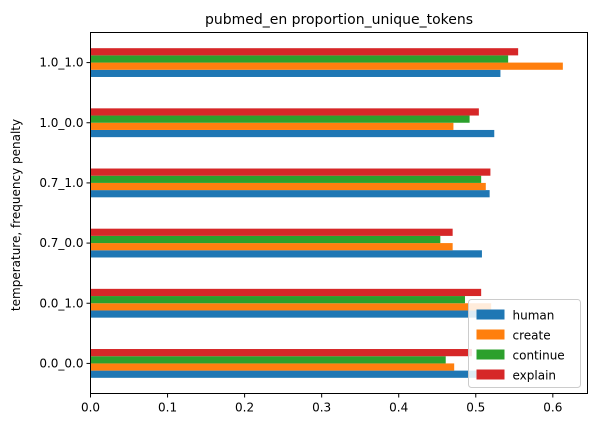 Image resolution: width=596 pixels, height=437 pixels. What do you see at coordinates (268, 360) in the screenshot?
I see `bar-continue-0.0_0.0` at bounding box center [268, 360].